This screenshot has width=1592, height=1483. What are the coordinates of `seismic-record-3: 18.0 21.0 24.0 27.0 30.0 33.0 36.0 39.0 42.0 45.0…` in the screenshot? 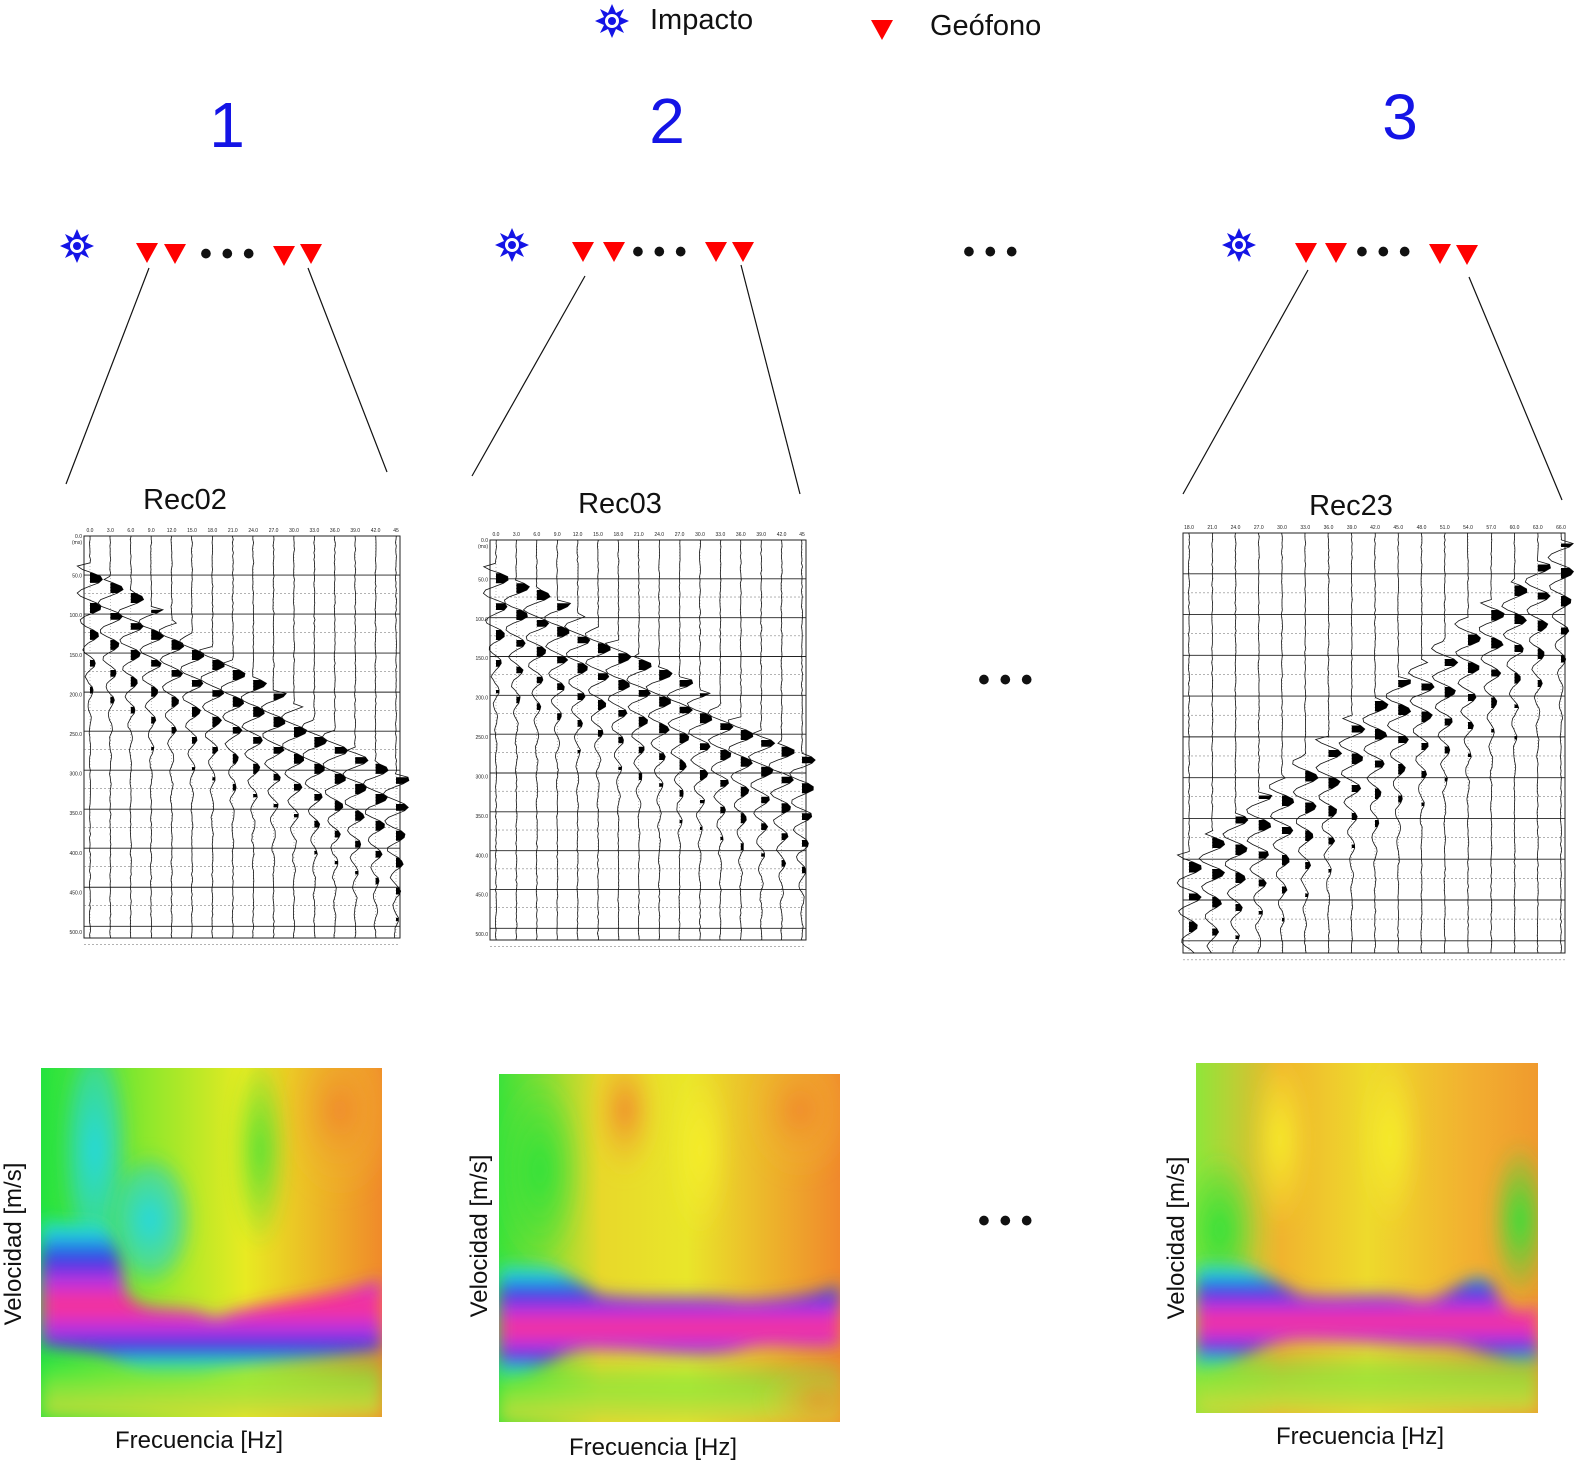 It's located at (1375, 743).